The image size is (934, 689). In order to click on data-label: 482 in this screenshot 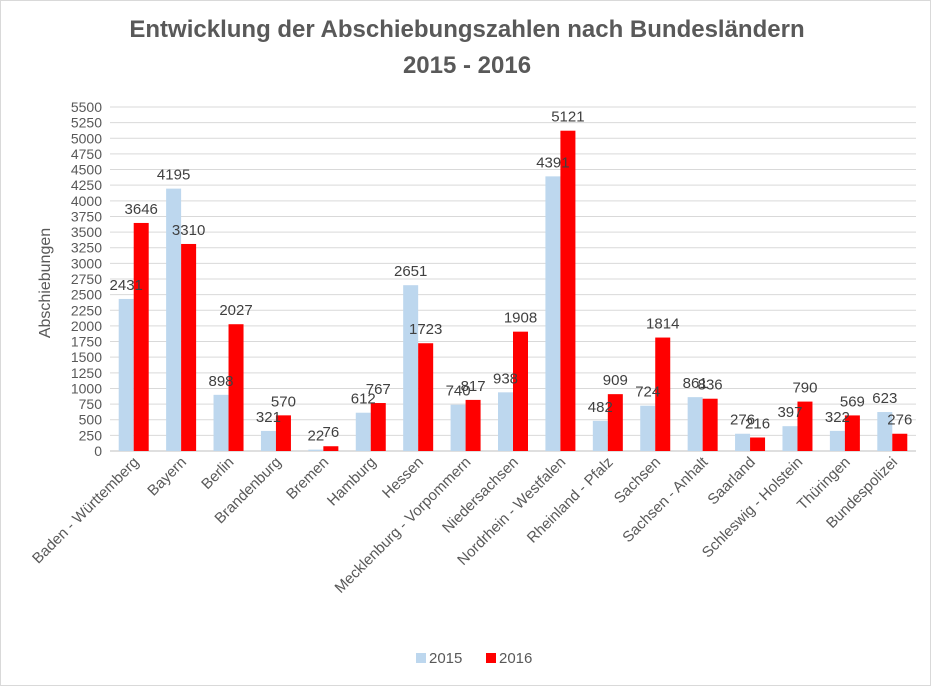, I will do `click(600, 407)`.